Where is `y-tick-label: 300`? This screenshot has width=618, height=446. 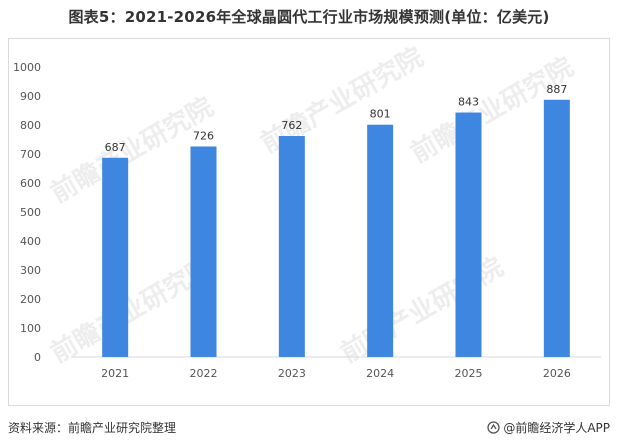
y-tick-label: 300 is located at coordinates (30, 270).